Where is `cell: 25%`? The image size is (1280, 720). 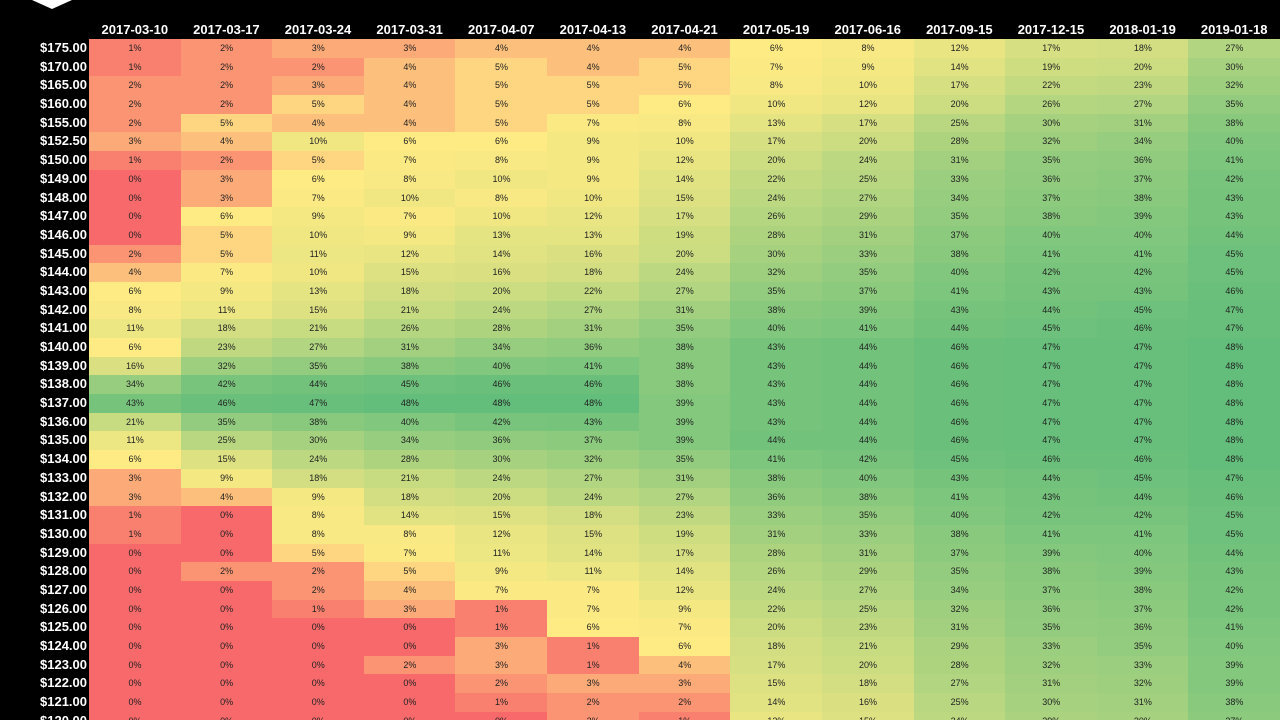 cell: 25% is located at coordinates (226, 441).